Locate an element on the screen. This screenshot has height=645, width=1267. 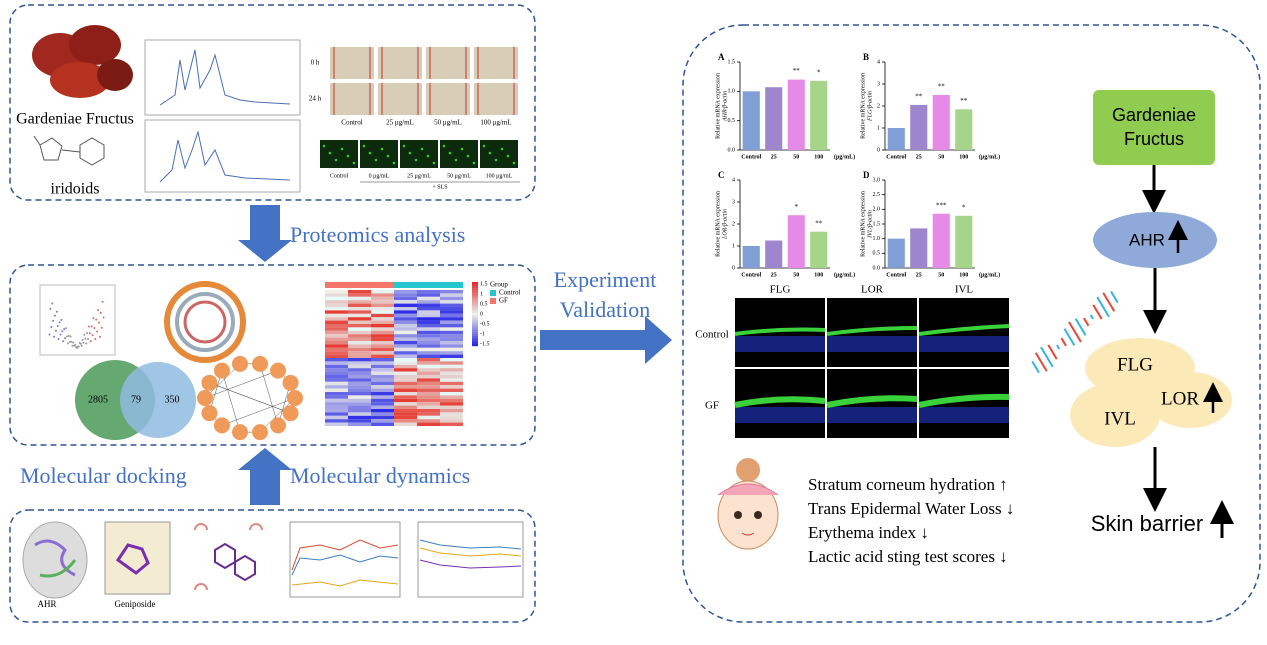
ppi-network is located at coordinates (250, 398).